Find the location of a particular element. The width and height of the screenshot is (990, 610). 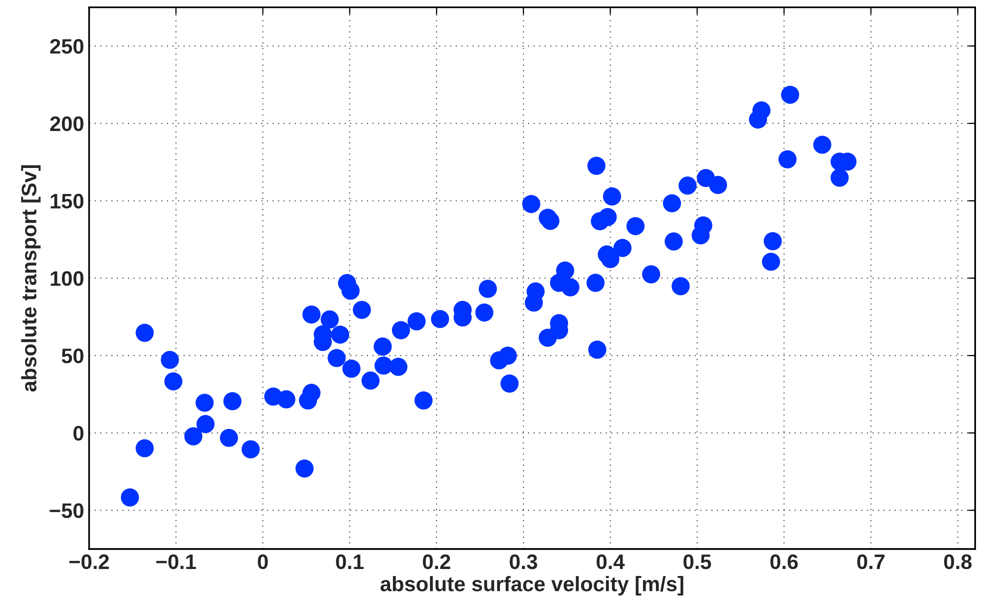

x-tick-label: 0.4 is located at coordinates (610, 562).